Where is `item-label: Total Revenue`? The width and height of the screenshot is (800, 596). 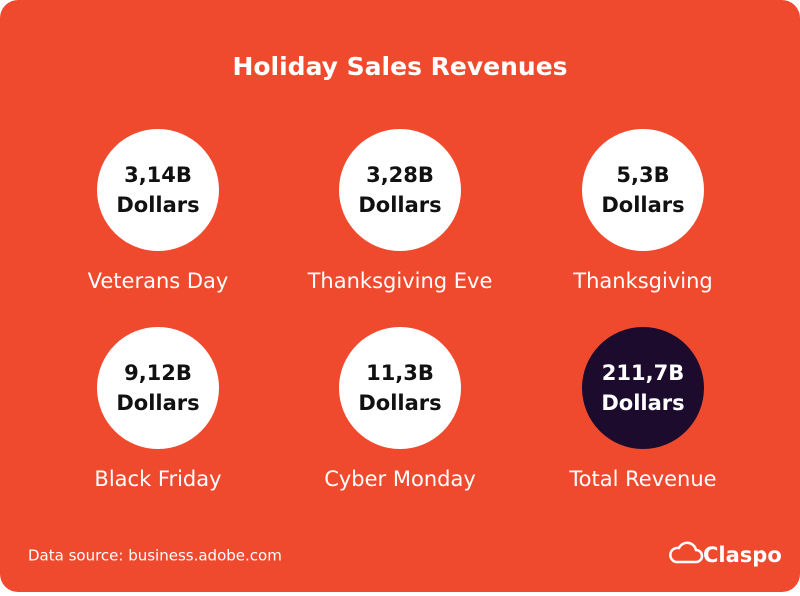
item-label: Total Revenue is located at coordinates (642, 479).